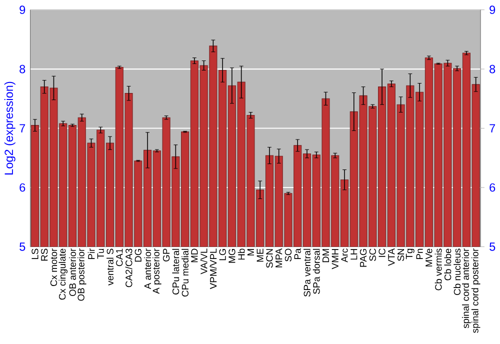  Describe the element at coordinates (493, 188) in the screenshot. I see `y2-tick-label: 6` at that location.